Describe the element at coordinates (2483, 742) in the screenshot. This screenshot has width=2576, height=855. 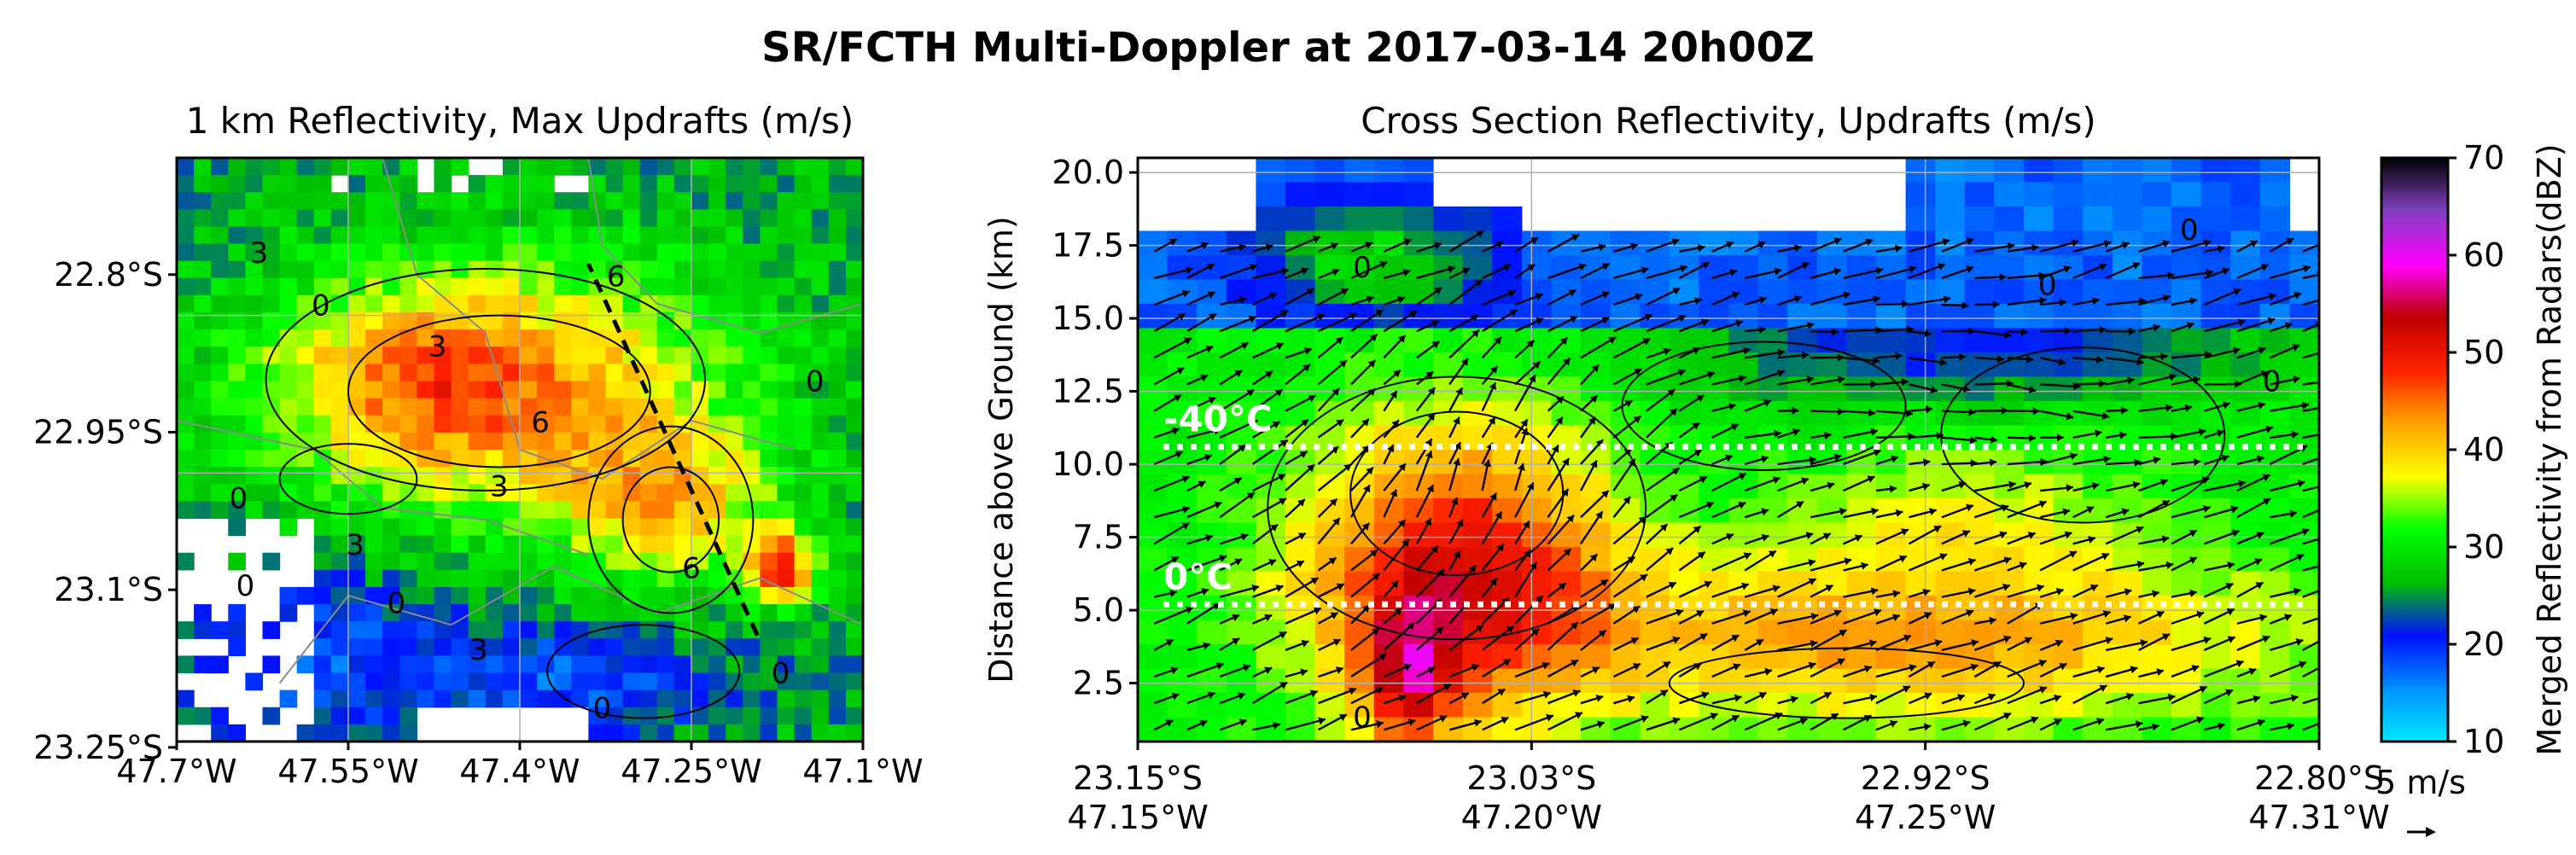
I see `colorbar-tick-label: 10` at that location.